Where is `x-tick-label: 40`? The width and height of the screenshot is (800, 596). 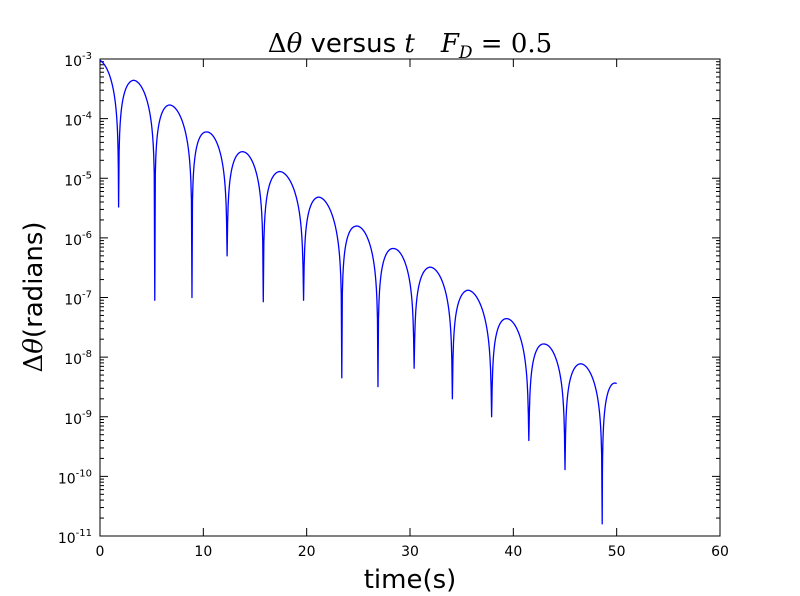
x-tick-label: 40 is located at coordinates (513, 552).